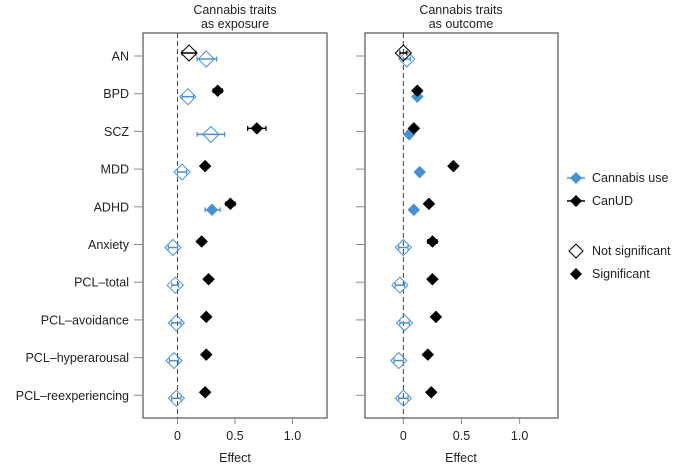  I want to click on legend-item-not-significant: Not significant, so click(619, 251).